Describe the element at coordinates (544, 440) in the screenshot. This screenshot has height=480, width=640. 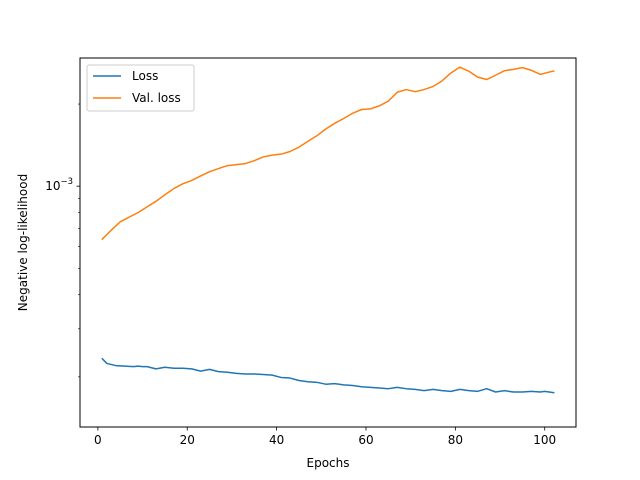
I see `x-tick-label: 100` at that location.